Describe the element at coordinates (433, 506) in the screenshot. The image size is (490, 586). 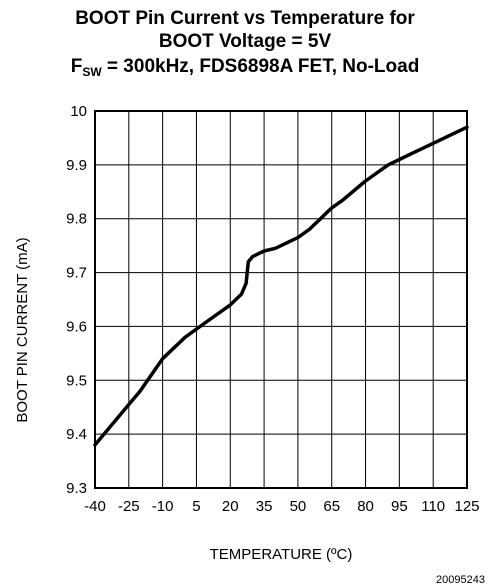
I see `x-tick-label: 110` at that location.